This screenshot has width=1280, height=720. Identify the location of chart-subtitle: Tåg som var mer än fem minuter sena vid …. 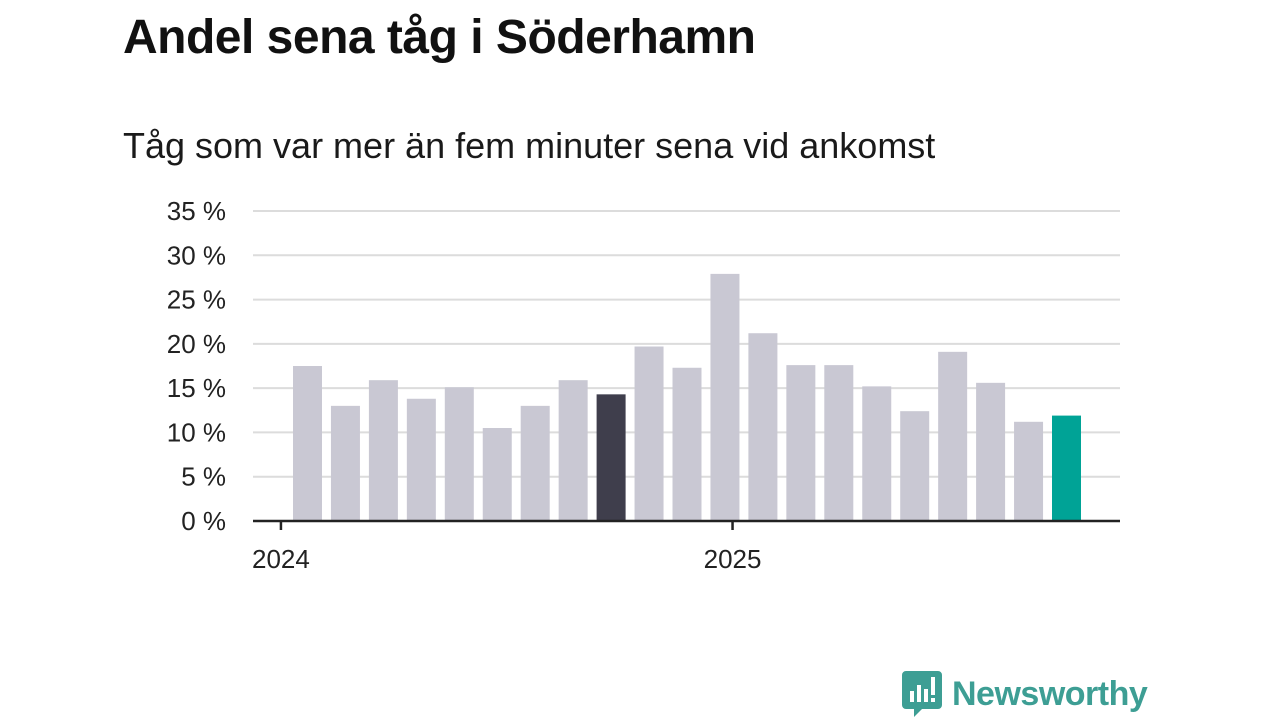
(529, 145).